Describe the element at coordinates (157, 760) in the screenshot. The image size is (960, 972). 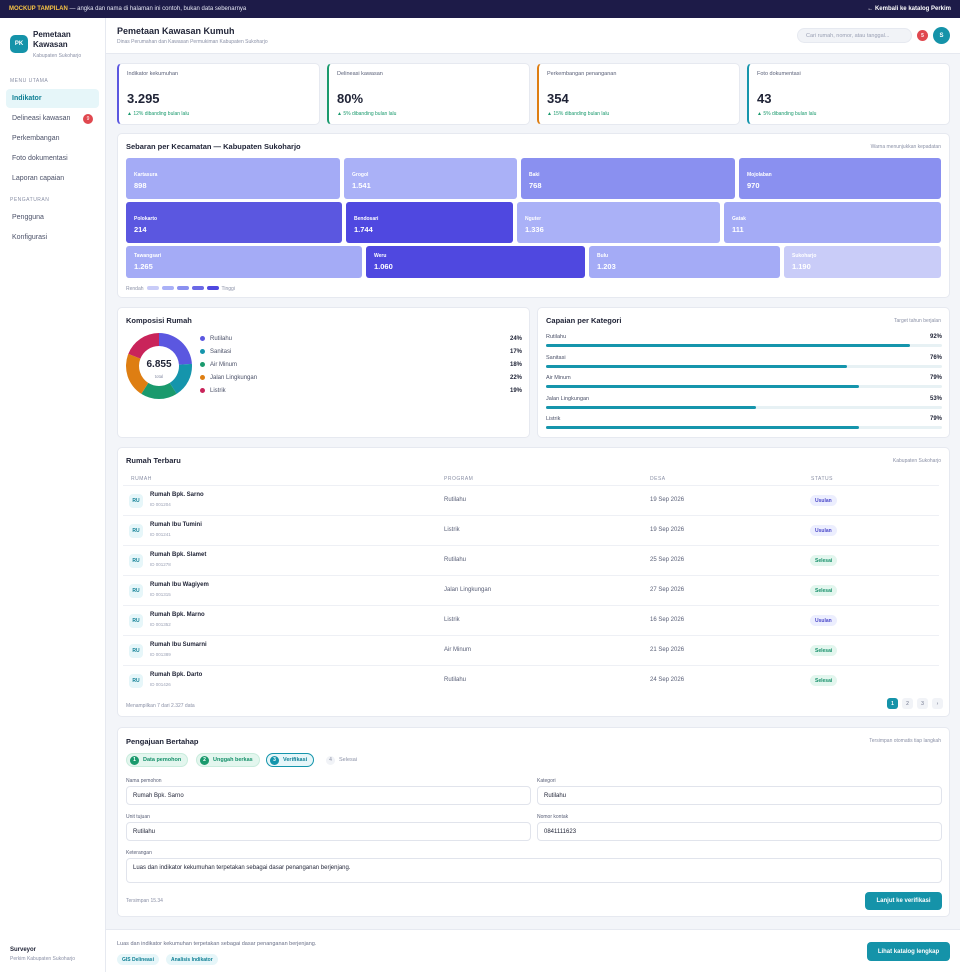
I see `step-1: 1 Data pemohon` at that location.